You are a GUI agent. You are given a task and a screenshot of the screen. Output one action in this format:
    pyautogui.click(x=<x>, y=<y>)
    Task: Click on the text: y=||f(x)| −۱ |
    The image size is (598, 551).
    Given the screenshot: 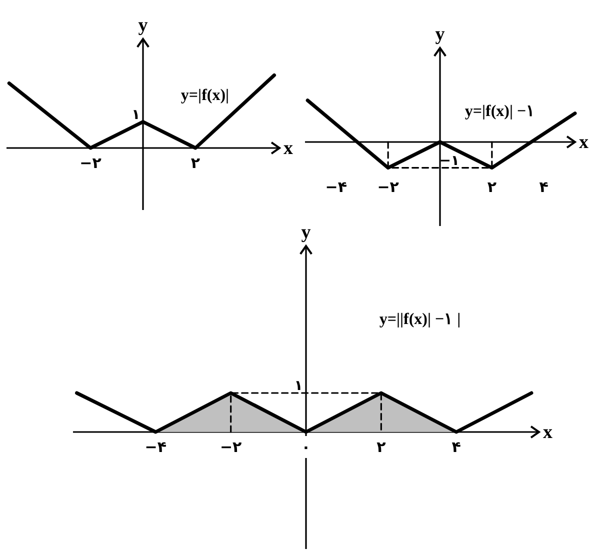 What is the action you would take?
    pyautogui.click(x=420, y=319)
    